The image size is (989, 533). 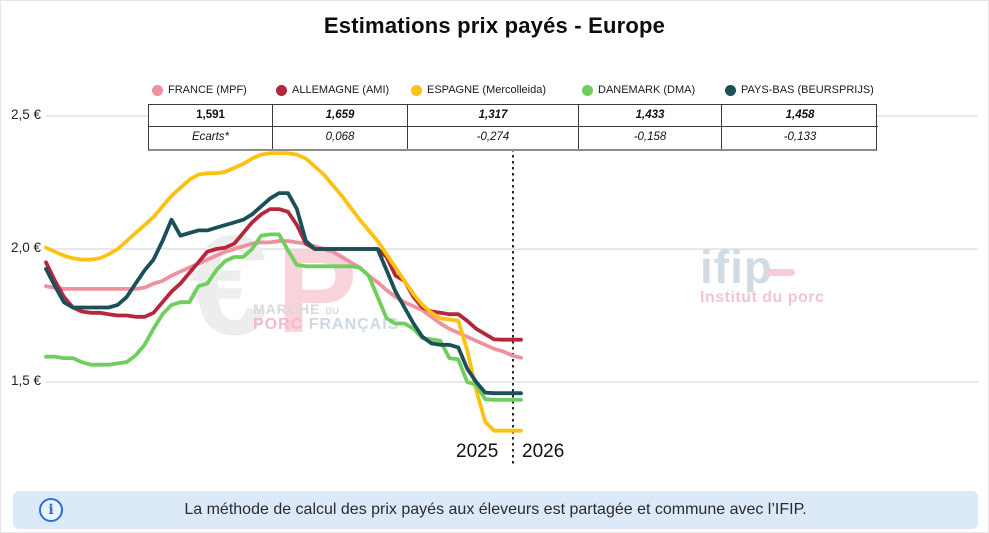 I want to click on espagne-series-dot-icon, so click(x=416, y=90).